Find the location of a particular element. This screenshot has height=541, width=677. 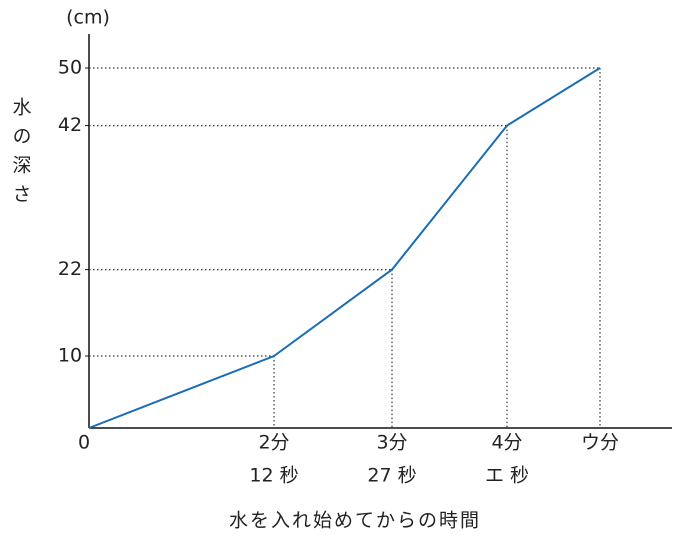

y-axis-title: 水の深さ is located at coordinates (21, 155).